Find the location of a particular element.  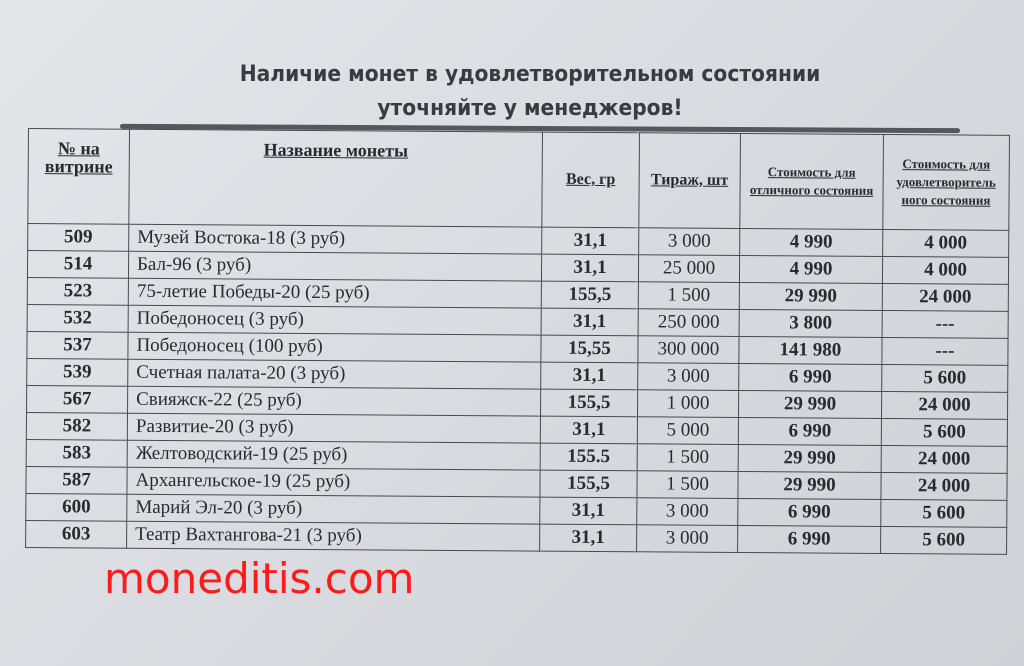

cell-showcase-no: 582 is located at coordinates (77, 426).